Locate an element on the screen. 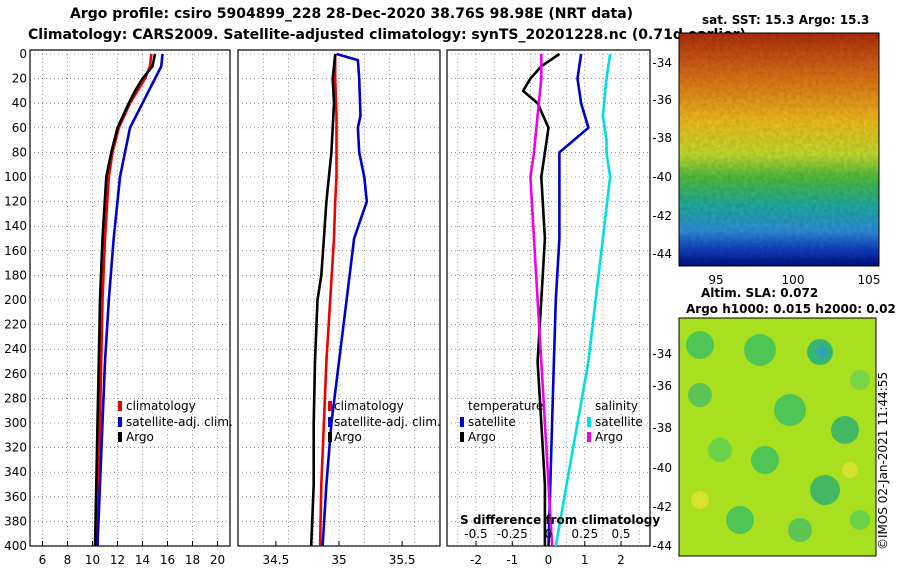 This screenshot has width=900, height=580. y-tick-label: 300 is located at coordinates (15, 423).